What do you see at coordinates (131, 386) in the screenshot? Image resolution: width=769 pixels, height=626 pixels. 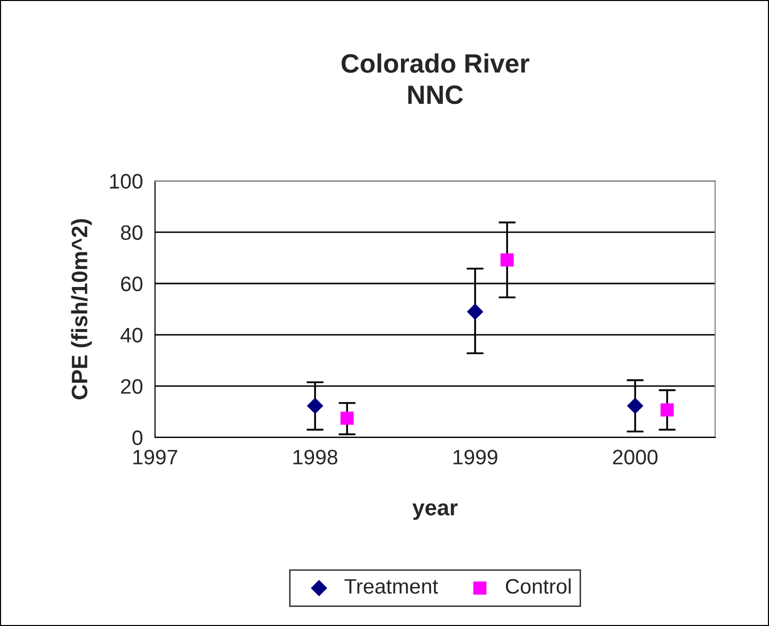 I see `y-tick-label: 20` at bounding box center [131, 386].